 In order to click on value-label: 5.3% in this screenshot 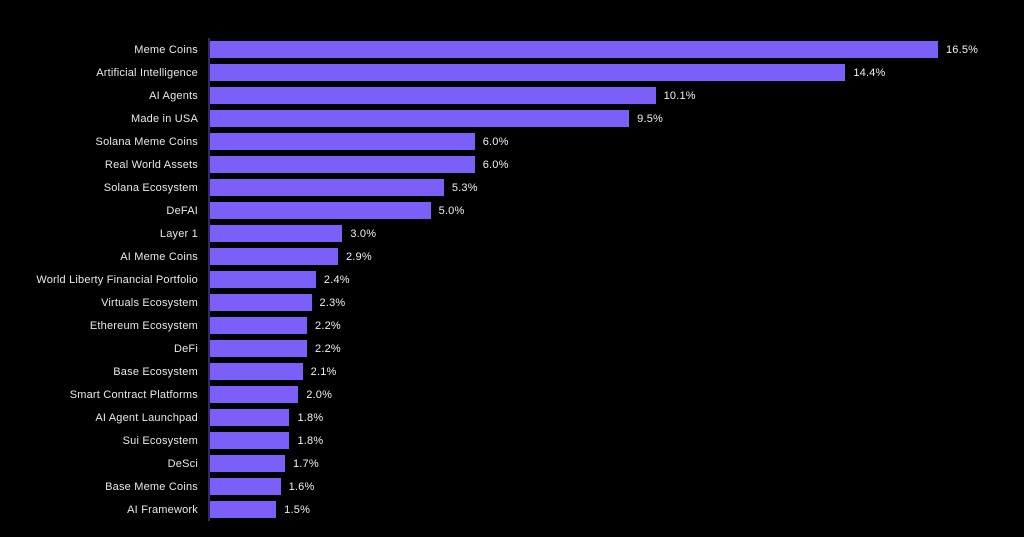, I will do `click(464, 187)`.